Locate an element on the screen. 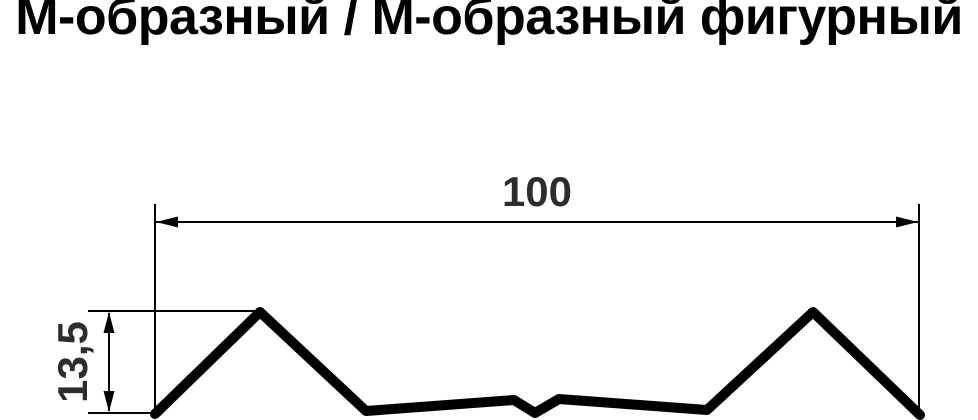 The image size is (978, 420). arrowhead-right is located at coordinates (907, 222).